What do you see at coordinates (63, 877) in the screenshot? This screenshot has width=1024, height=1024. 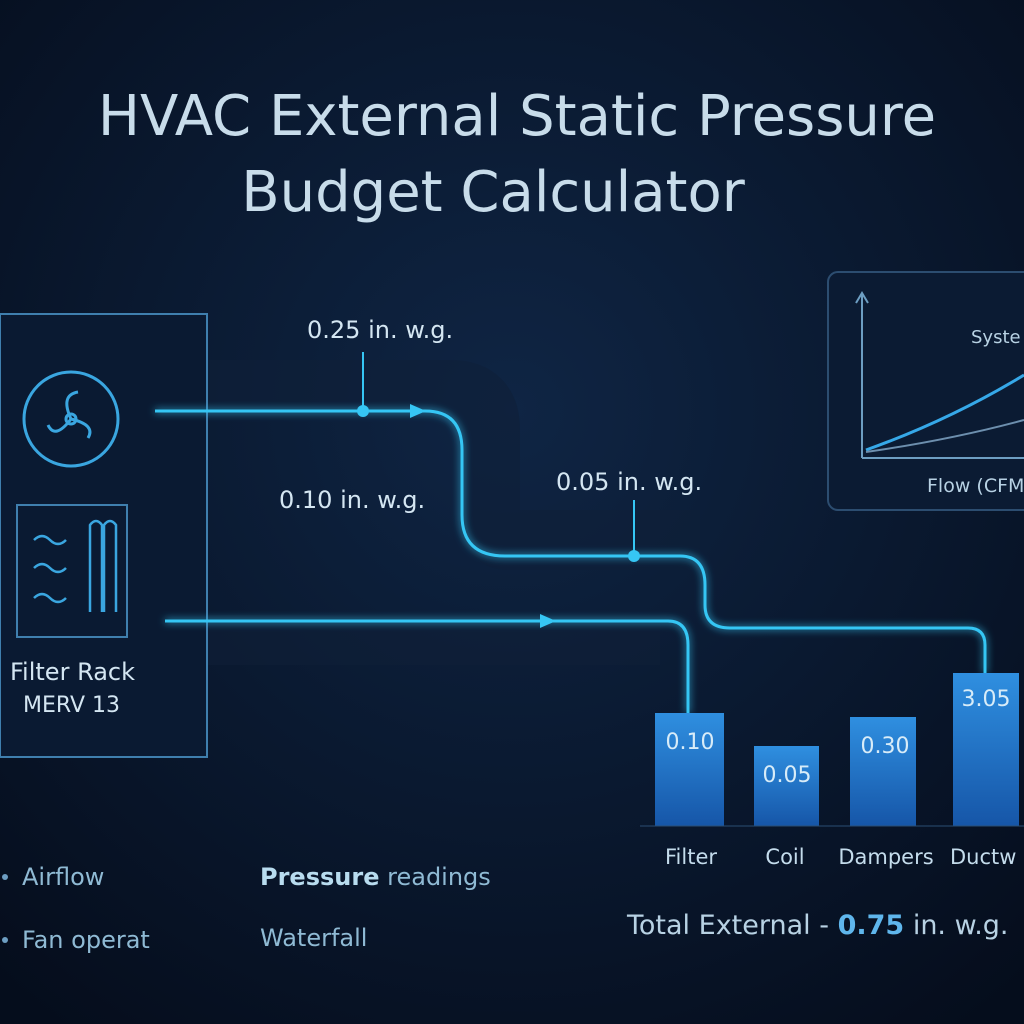 I see `legend-item: Airflow` at bounding box center [63, 877].